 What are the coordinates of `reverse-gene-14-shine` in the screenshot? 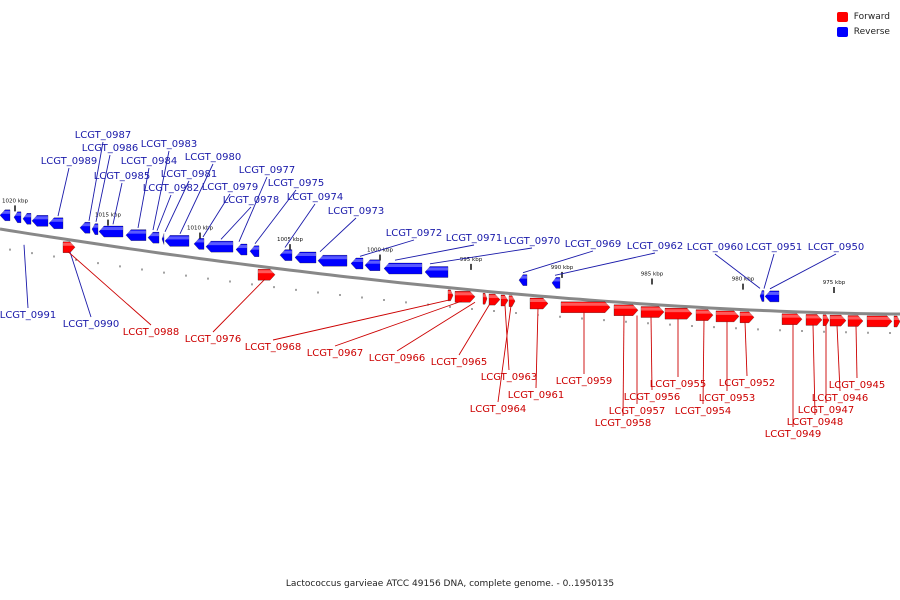 It's located at (241, 247).